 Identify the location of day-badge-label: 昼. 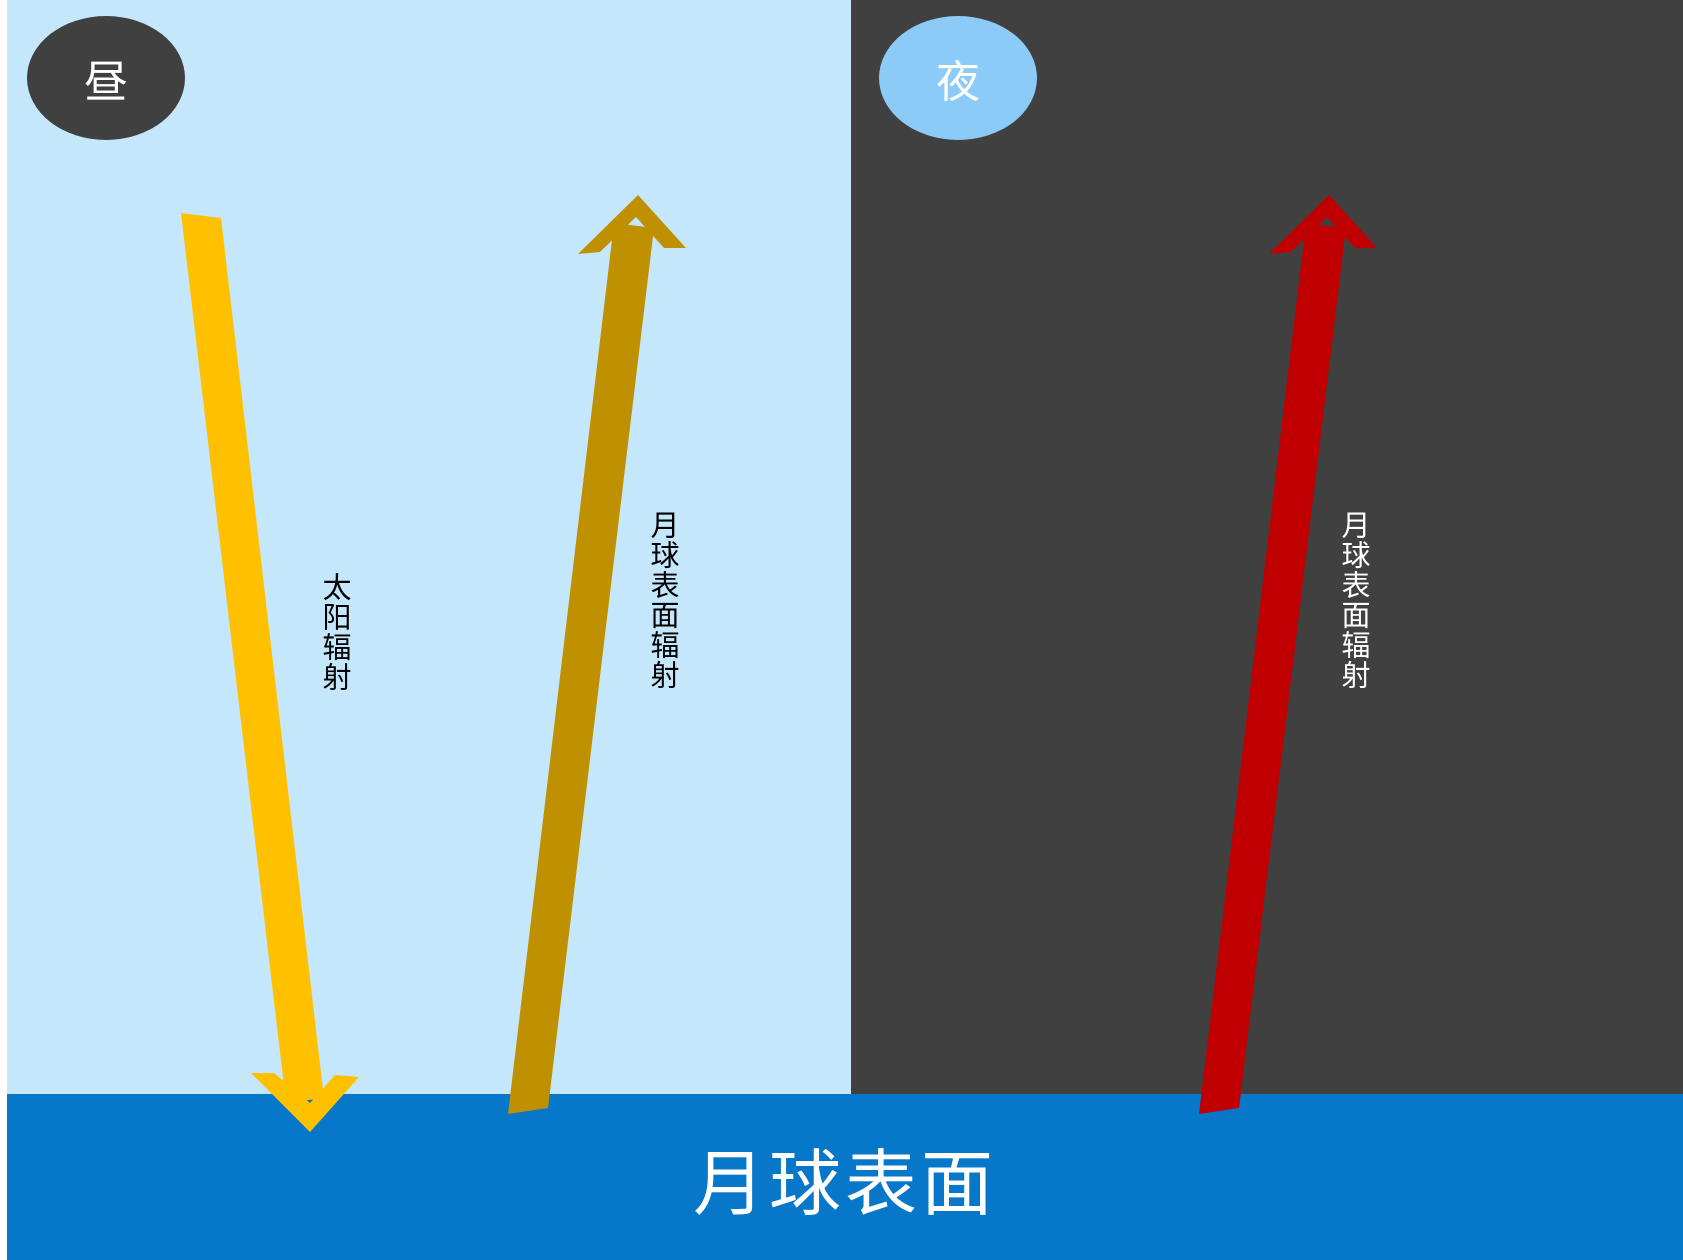
(106, 78).